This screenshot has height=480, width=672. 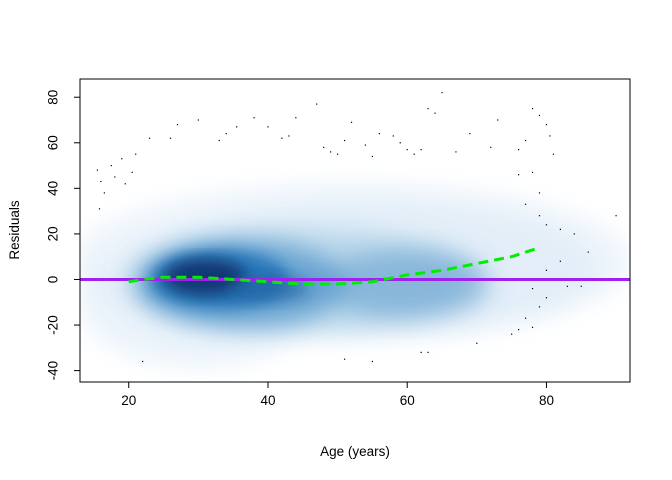 I want to click on x-tick-label: 60, so click(x=407, y=400).